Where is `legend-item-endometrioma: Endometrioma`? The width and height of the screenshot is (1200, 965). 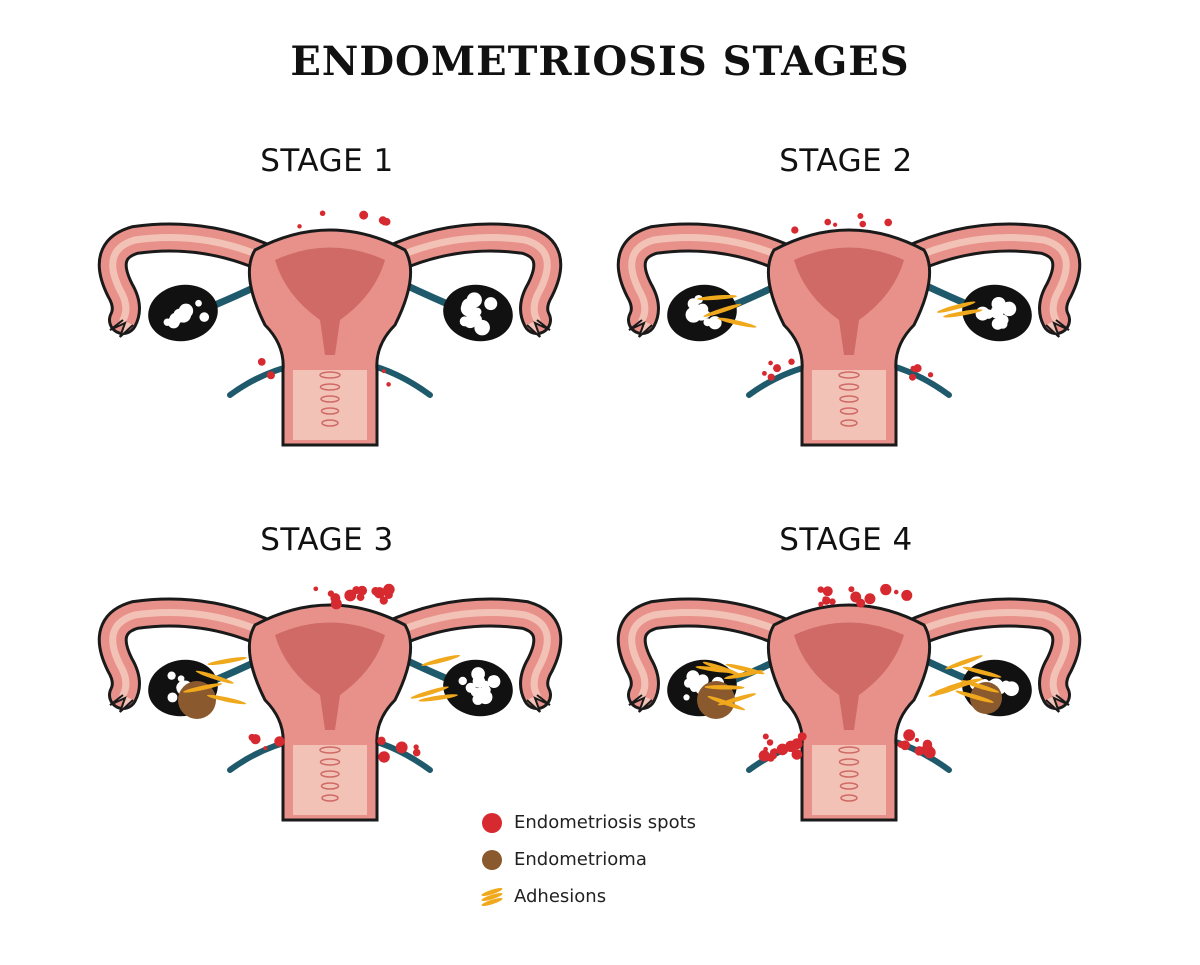
legend-item-endometrioma: Endometrioma is located at coordinates (587, 859).